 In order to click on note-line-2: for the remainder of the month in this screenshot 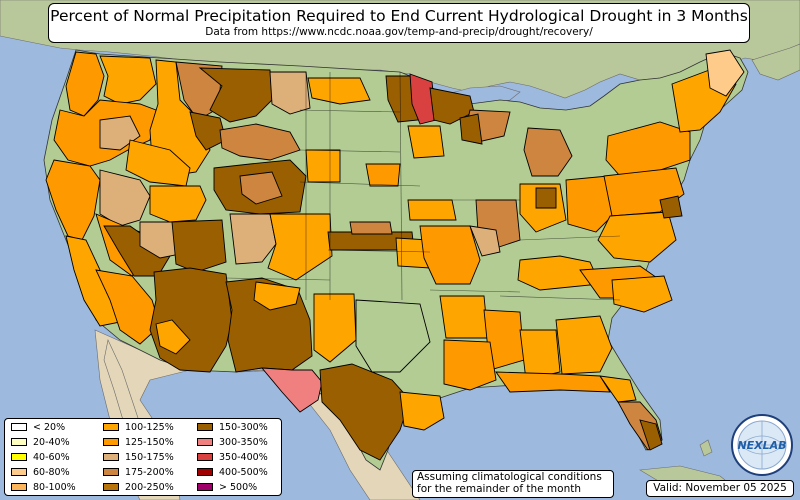, I will do `click(499, 489)`.